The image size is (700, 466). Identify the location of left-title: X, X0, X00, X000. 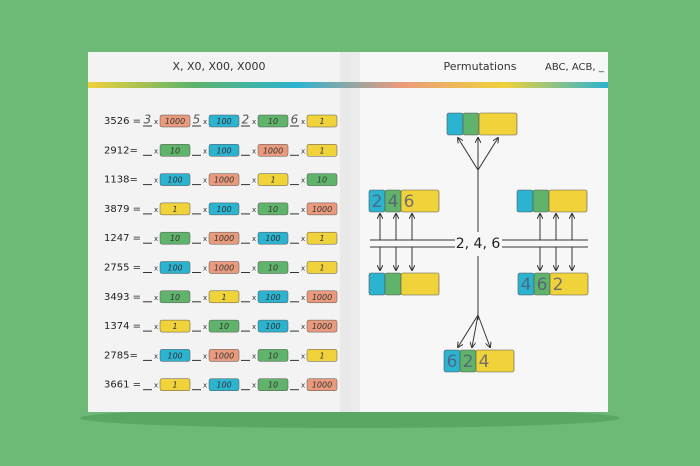
(218, 66).